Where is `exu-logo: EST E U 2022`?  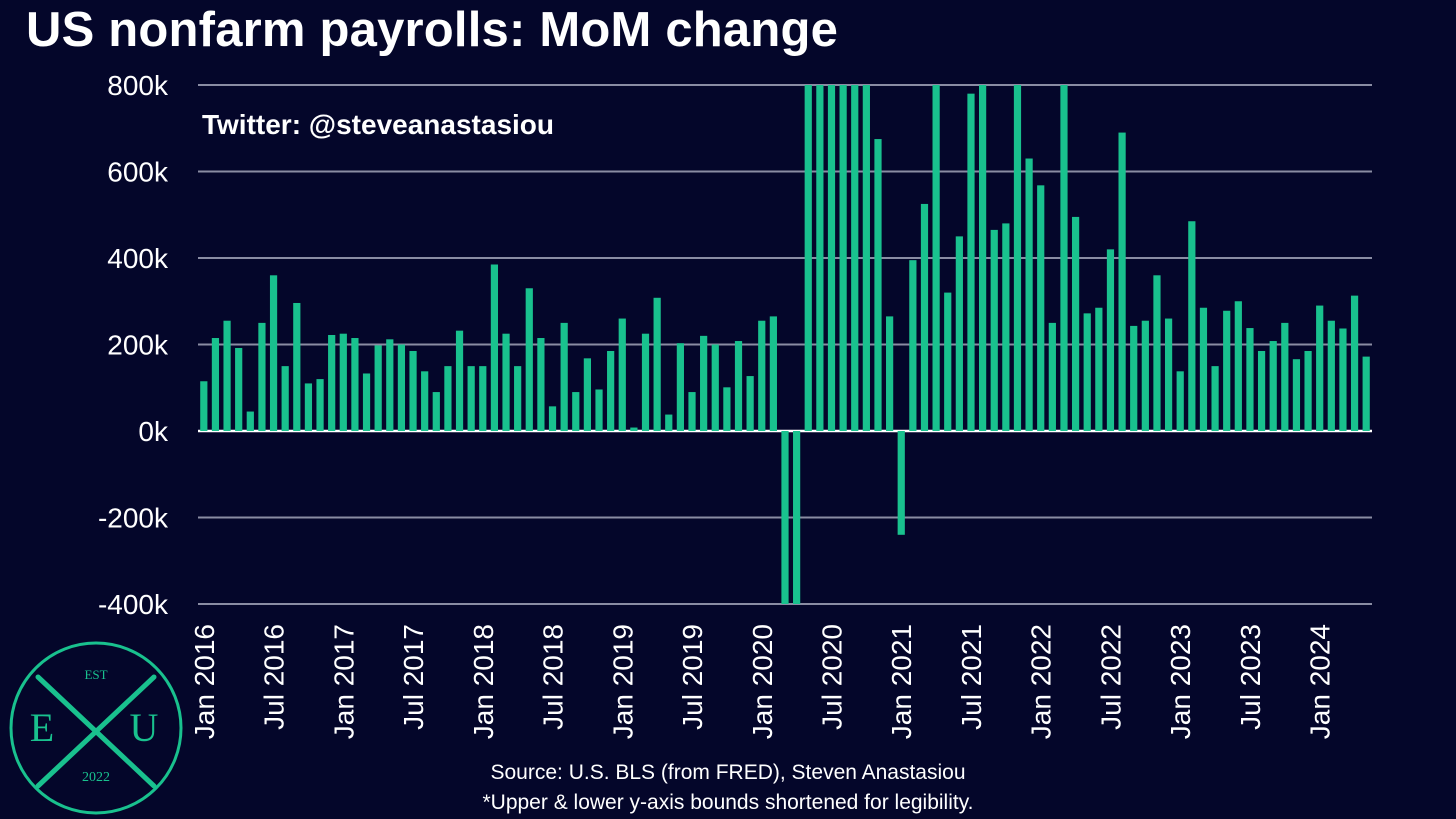 exu-logo: EST E U 2022 is located at coordinates (96, 728).